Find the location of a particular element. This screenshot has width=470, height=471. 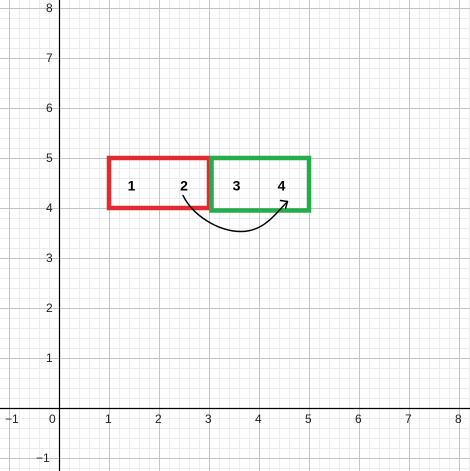

x-tick-label: −1 is located at coordinates (12, 419).